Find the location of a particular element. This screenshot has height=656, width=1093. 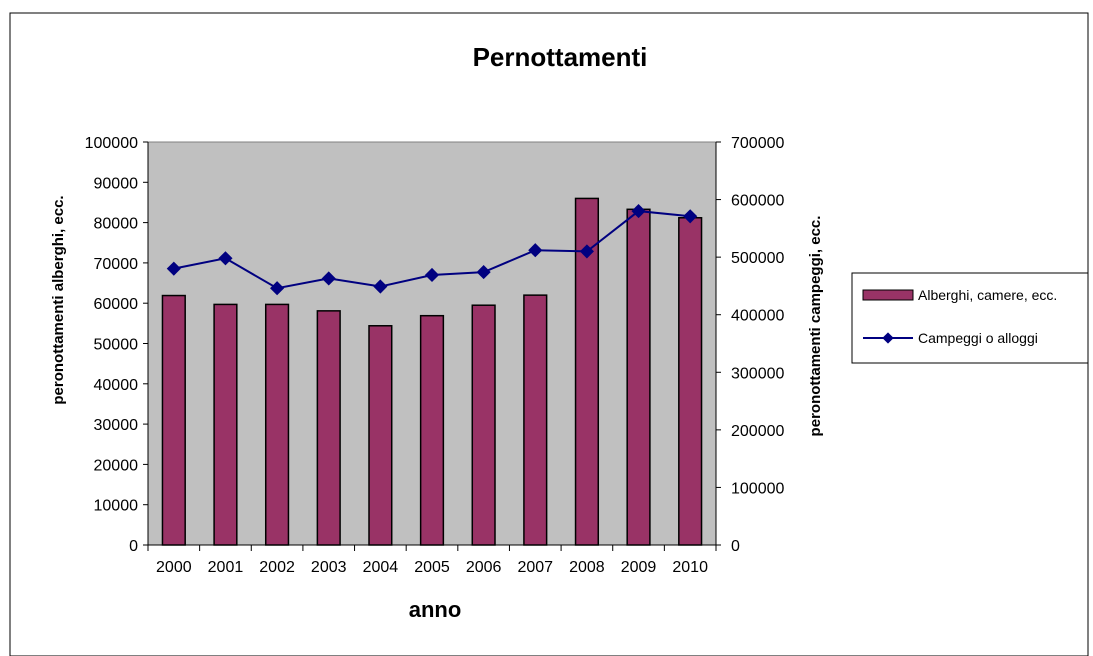

x-tick-label: 2008 is located at coordinates (587, 567).